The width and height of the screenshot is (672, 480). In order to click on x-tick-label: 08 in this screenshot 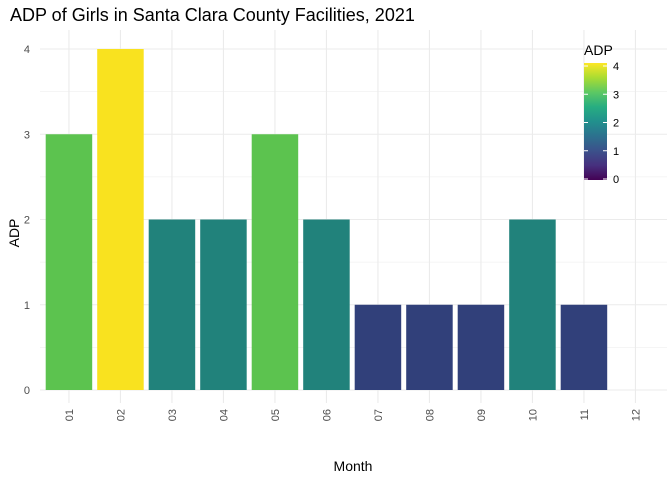, I will do `click(430, 415)`.